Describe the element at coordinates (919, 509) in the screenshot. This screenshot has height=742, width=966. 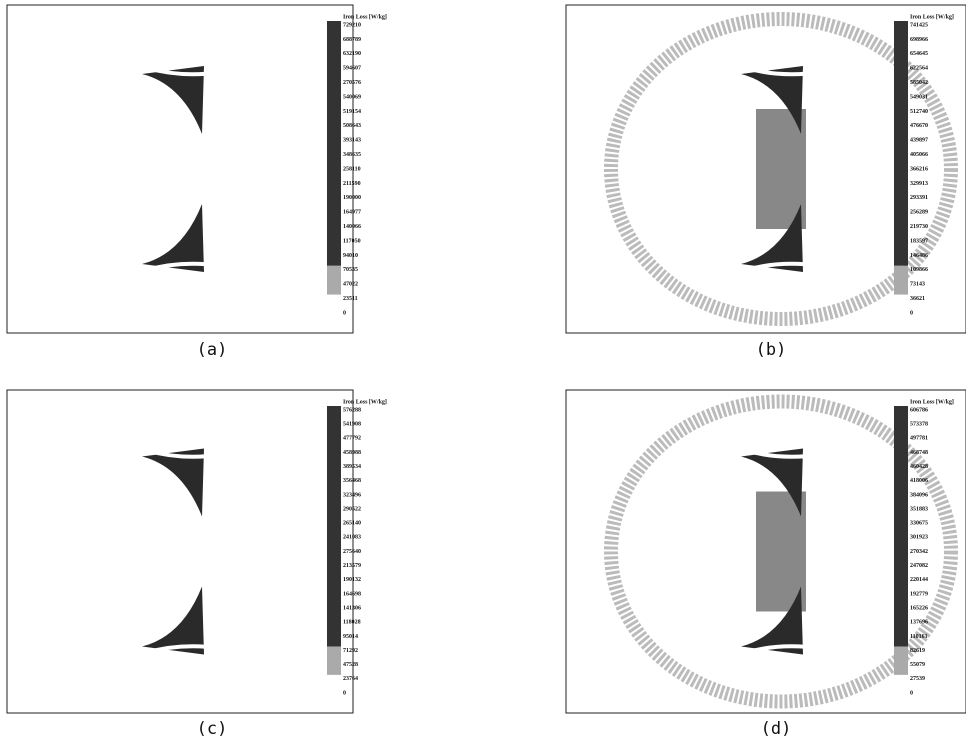
I see `legend-label: 351883` at that location.